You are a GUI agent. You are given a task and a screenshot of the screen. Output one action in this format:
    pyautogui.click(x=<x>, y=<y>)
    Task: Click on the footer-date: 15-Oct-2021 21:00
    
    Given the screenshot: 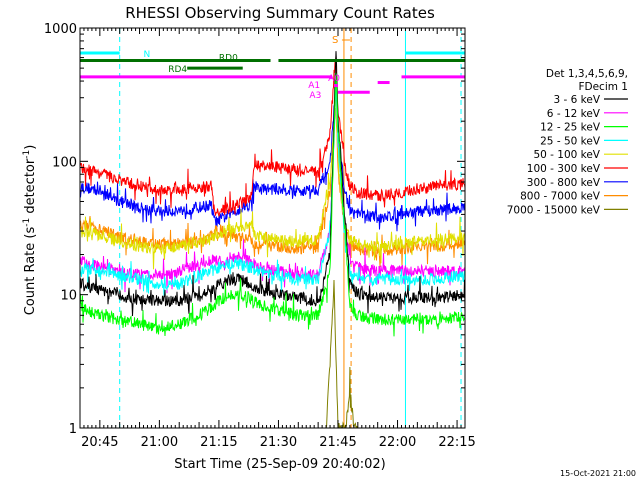 What is the action you would take?
    pyautogui.click(x=598, y=473)
    